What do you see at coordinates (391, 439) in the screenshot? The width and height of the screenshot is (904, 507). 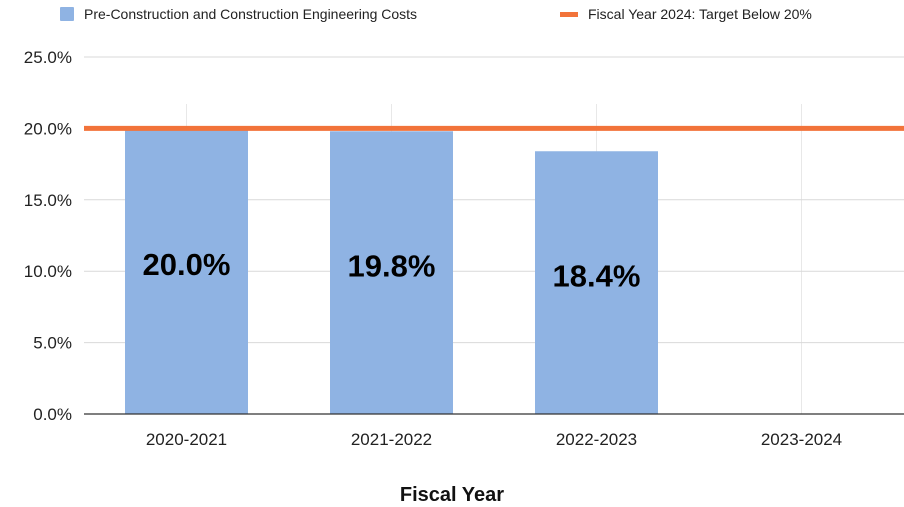 I see `x-tick-label: 2021-2022` at bounding box center [391, 439].